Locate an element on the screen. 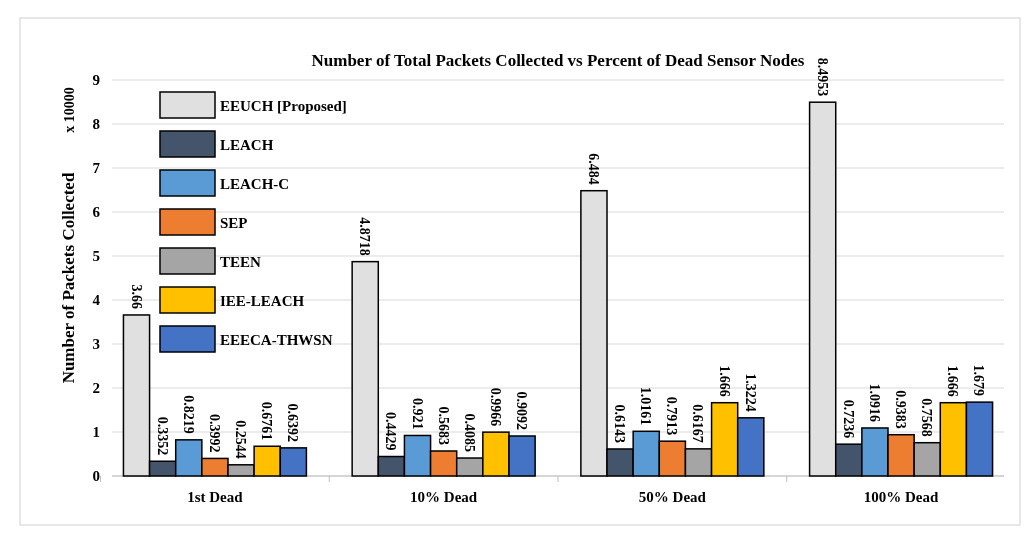 Image resolution: width=1034 pixels, height=543 pixels. data-label: 0.8219 is located at coordinates (188, 414).